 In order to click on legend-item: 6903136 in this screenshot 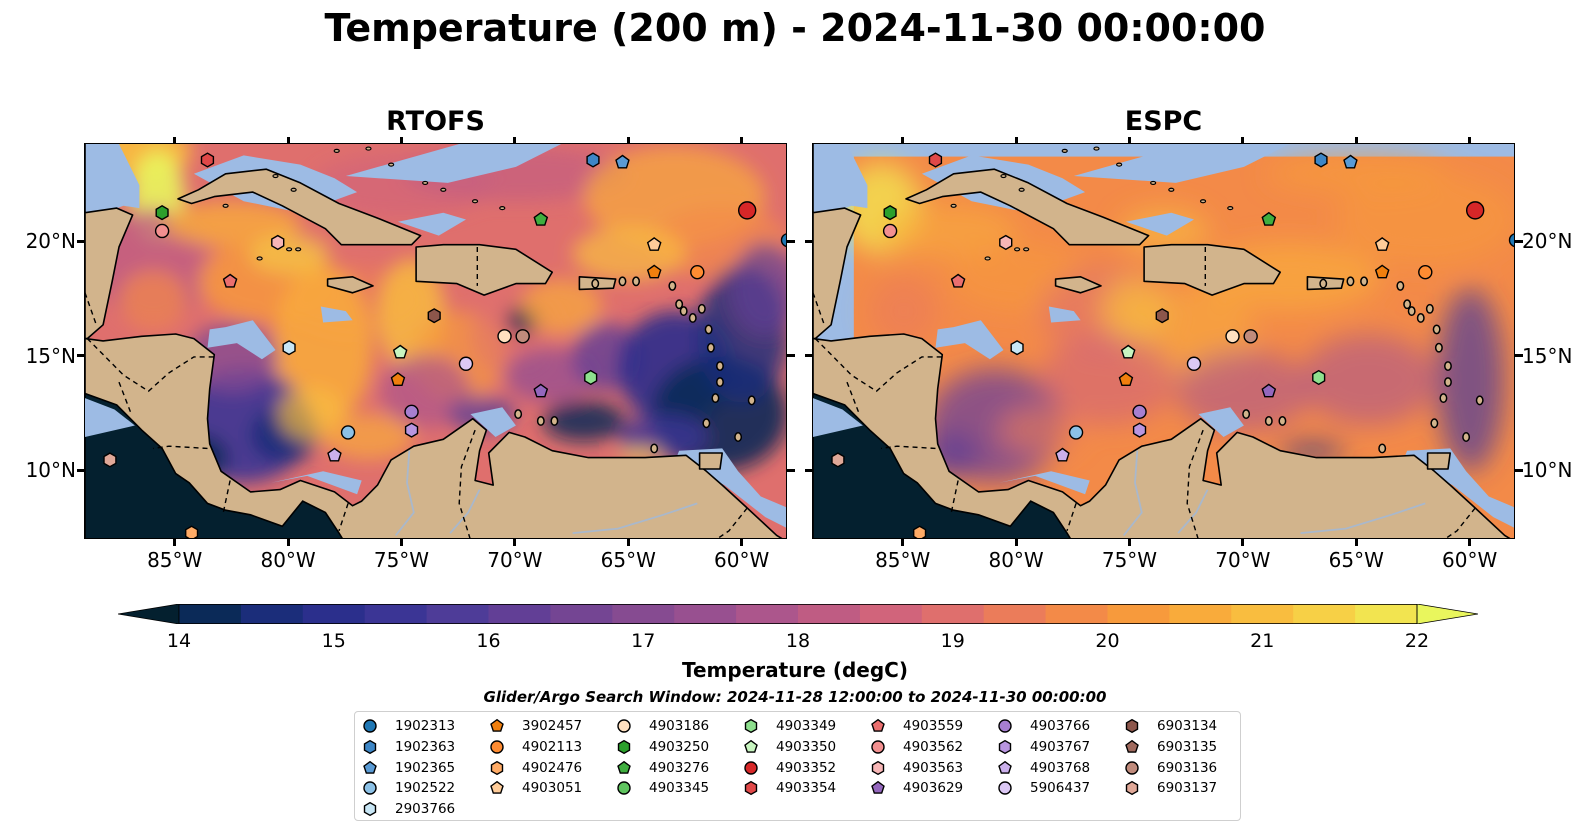, I will do `click(1170, 768)`.